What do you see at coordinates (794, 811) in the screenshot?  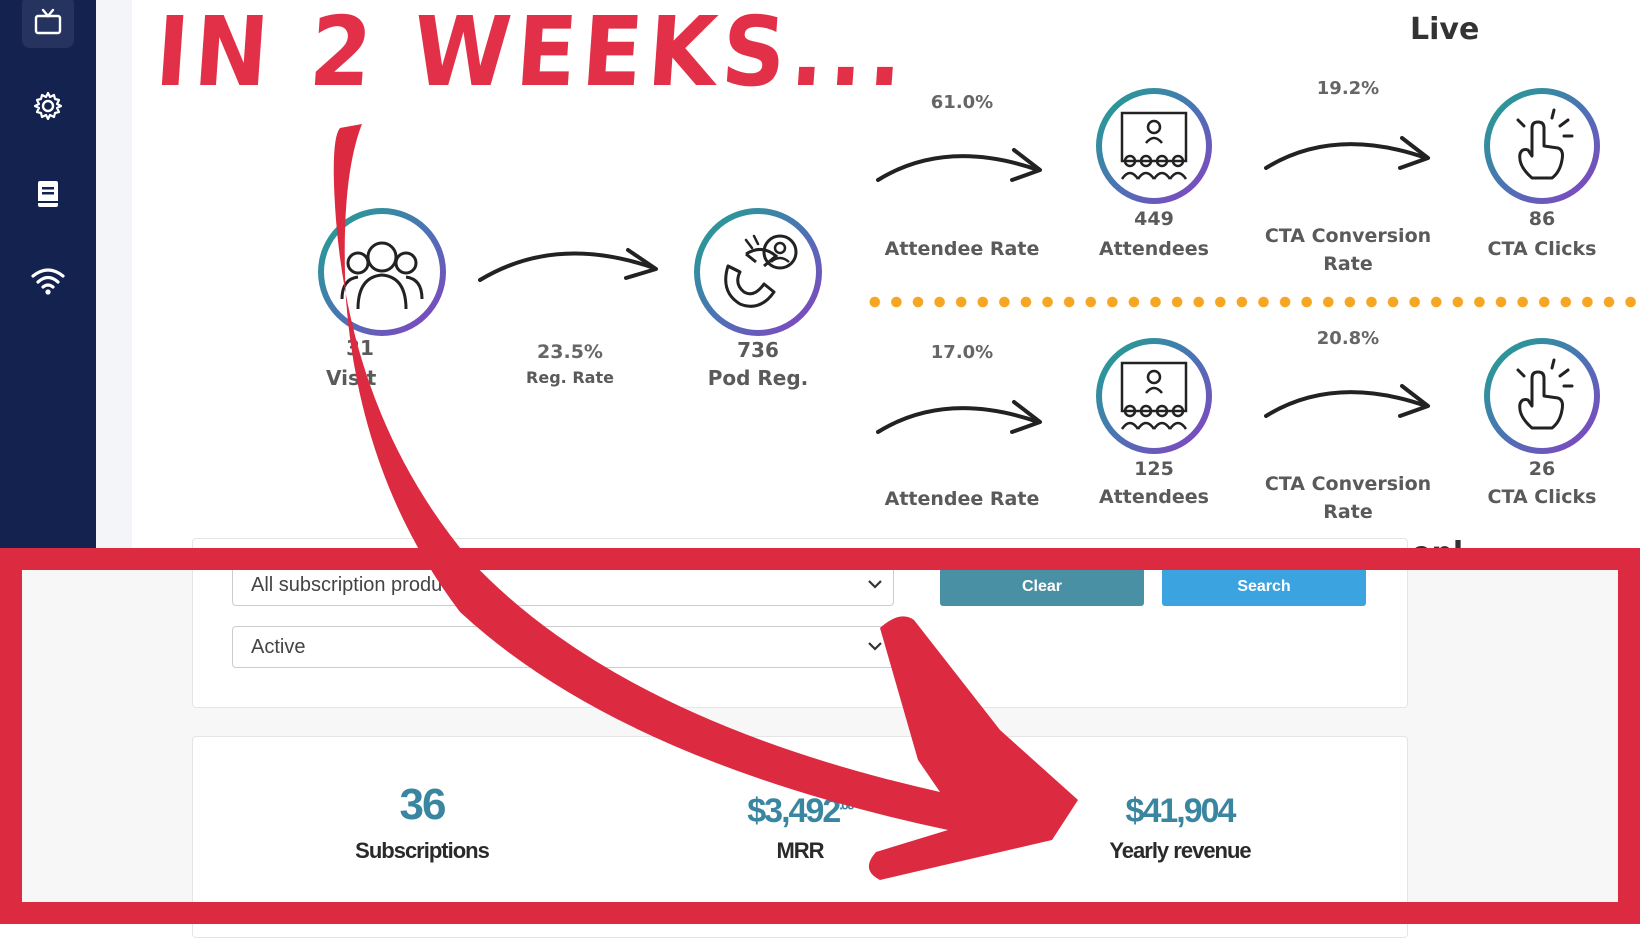 I see `mrr-amount: $3,492` at bounding box center [794, 811].